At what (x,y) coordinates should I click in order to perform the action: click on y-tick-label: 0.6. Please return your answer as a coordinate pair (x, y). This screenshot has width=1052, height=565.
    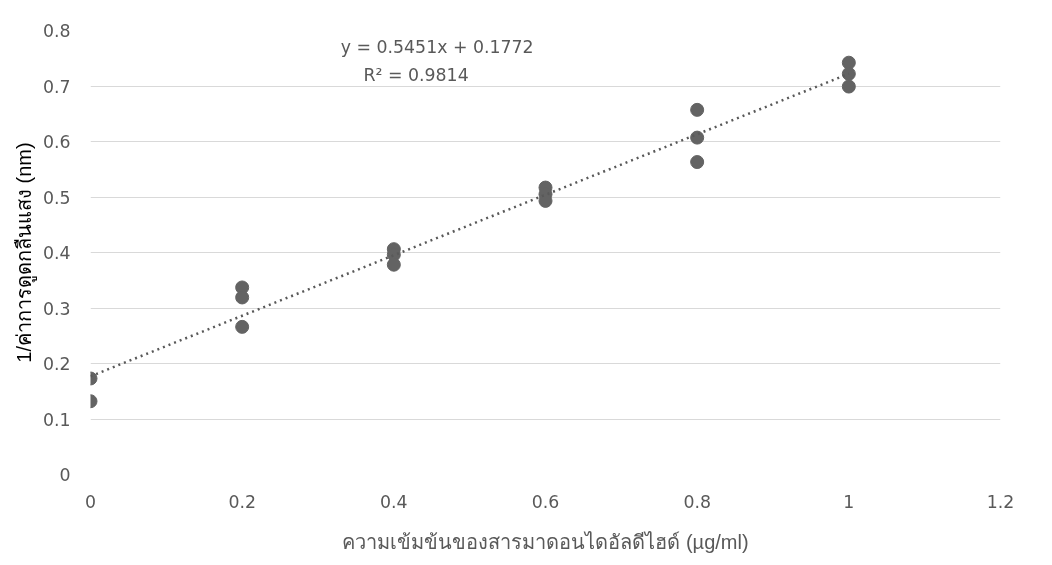
    Looking at the image, I should click on (56, 142).